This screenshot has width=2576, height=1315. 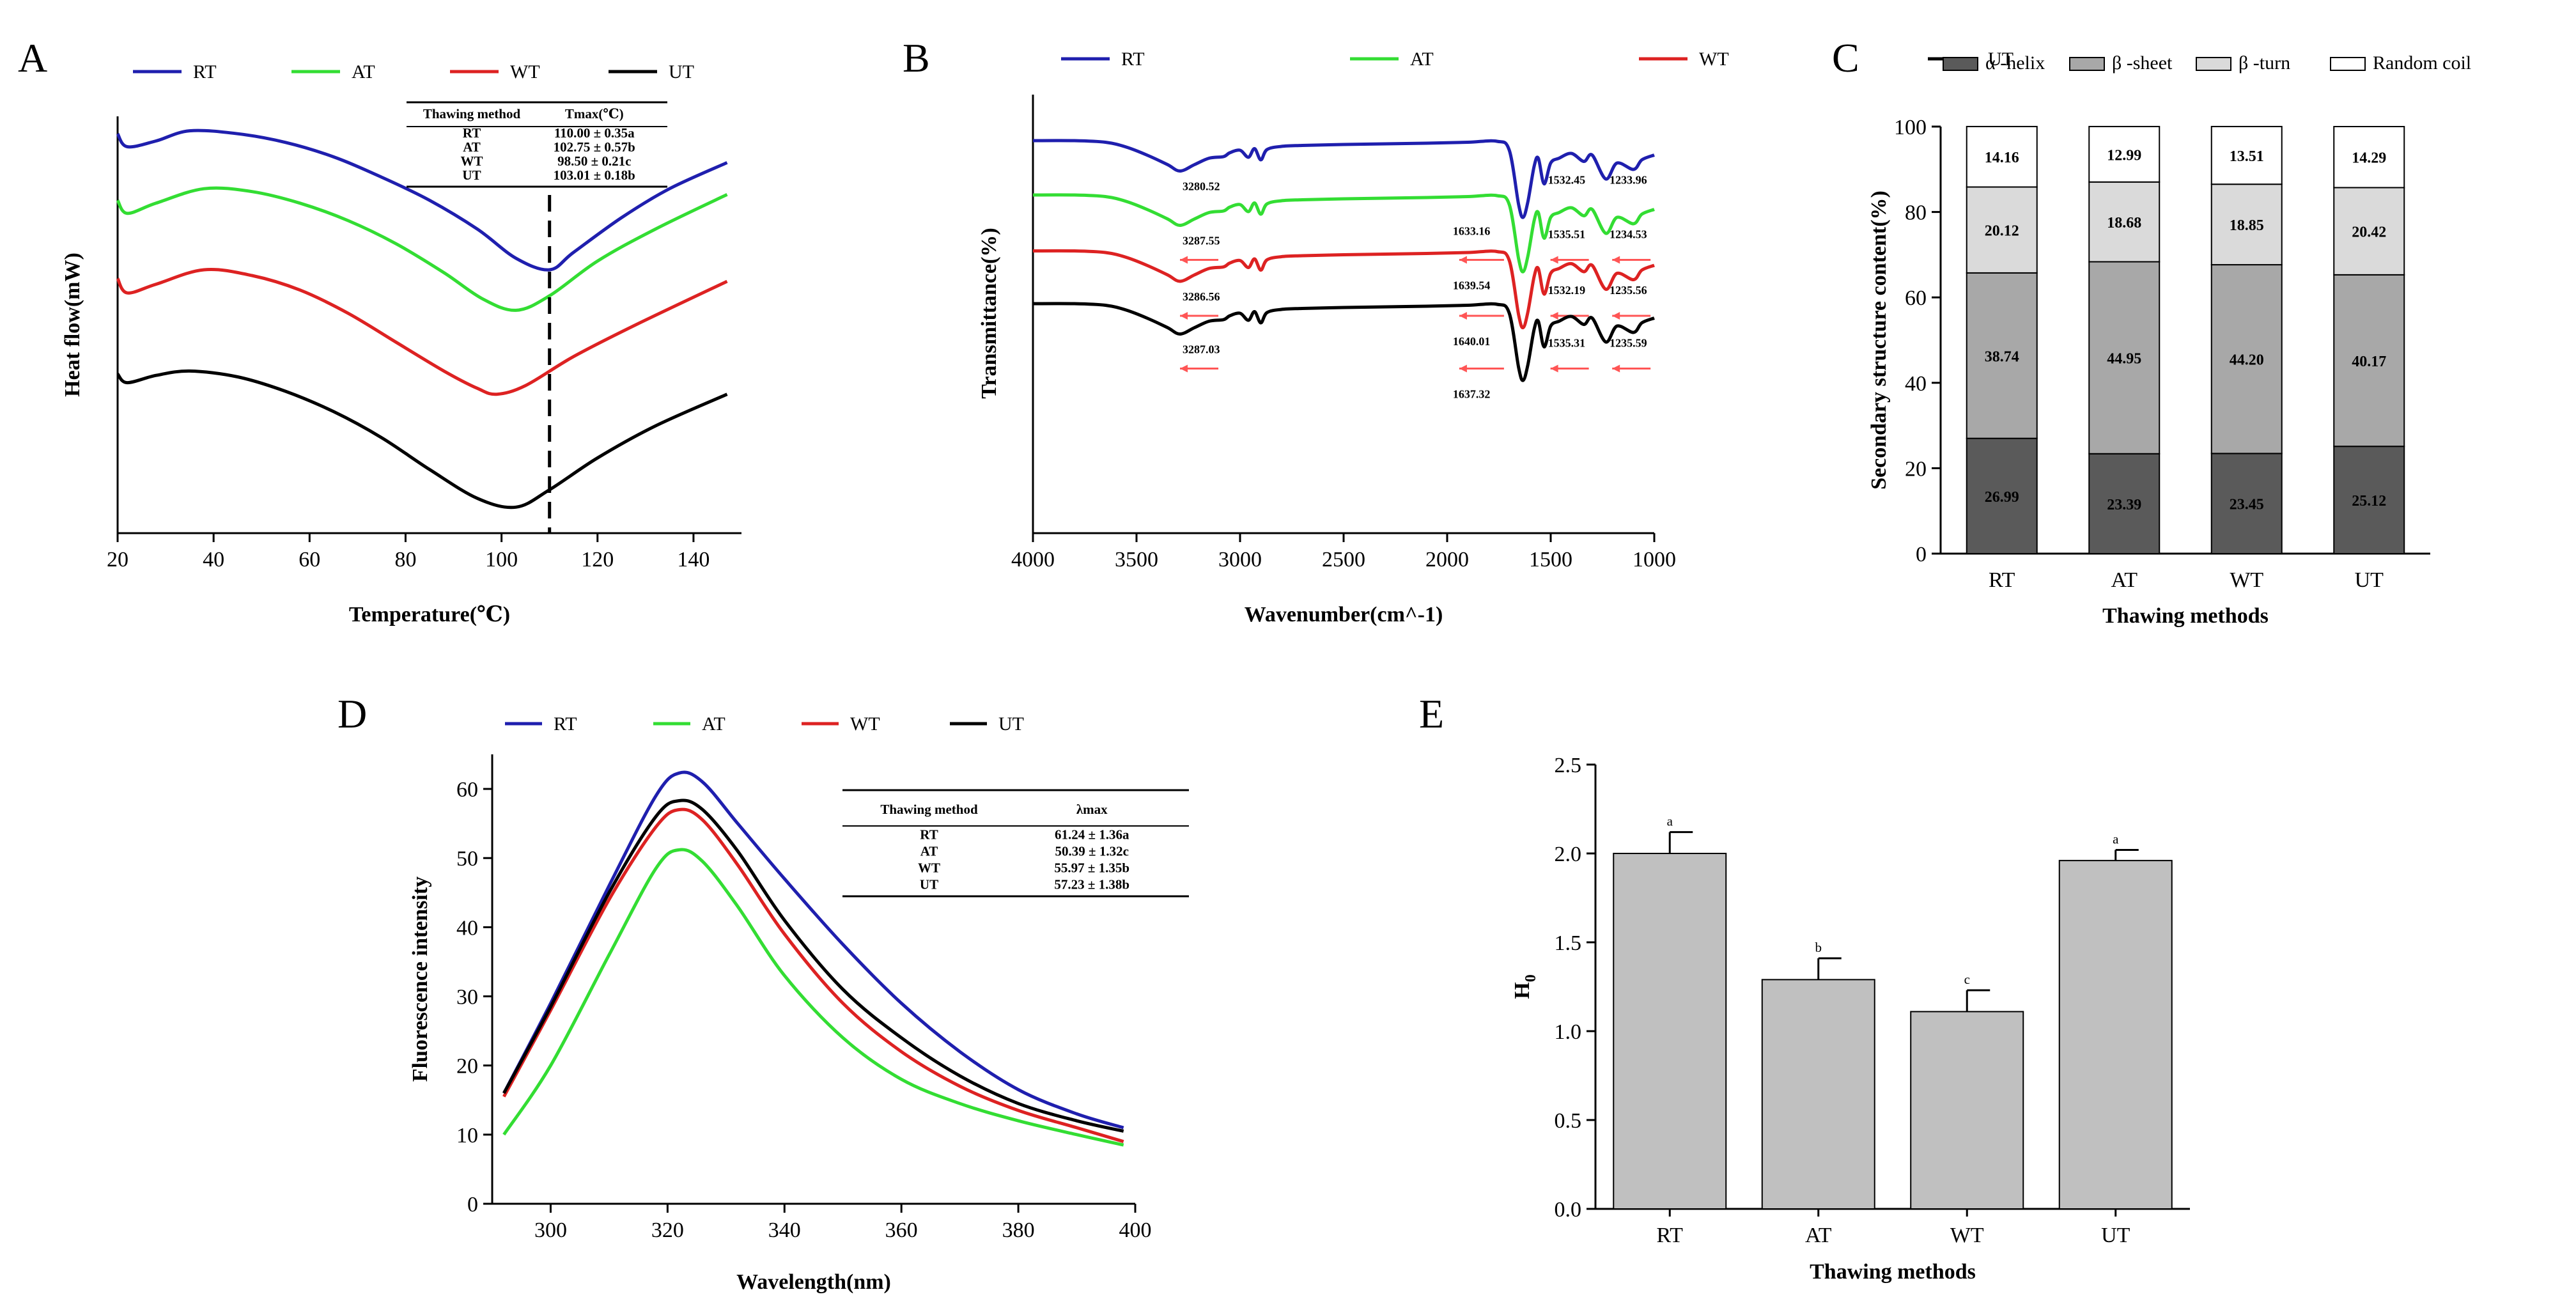 What do you see at coordinates (2369, 159) in the screenshot?
I see `segment-label-c-UT: 14.29` at bounding box center [2369, 159].